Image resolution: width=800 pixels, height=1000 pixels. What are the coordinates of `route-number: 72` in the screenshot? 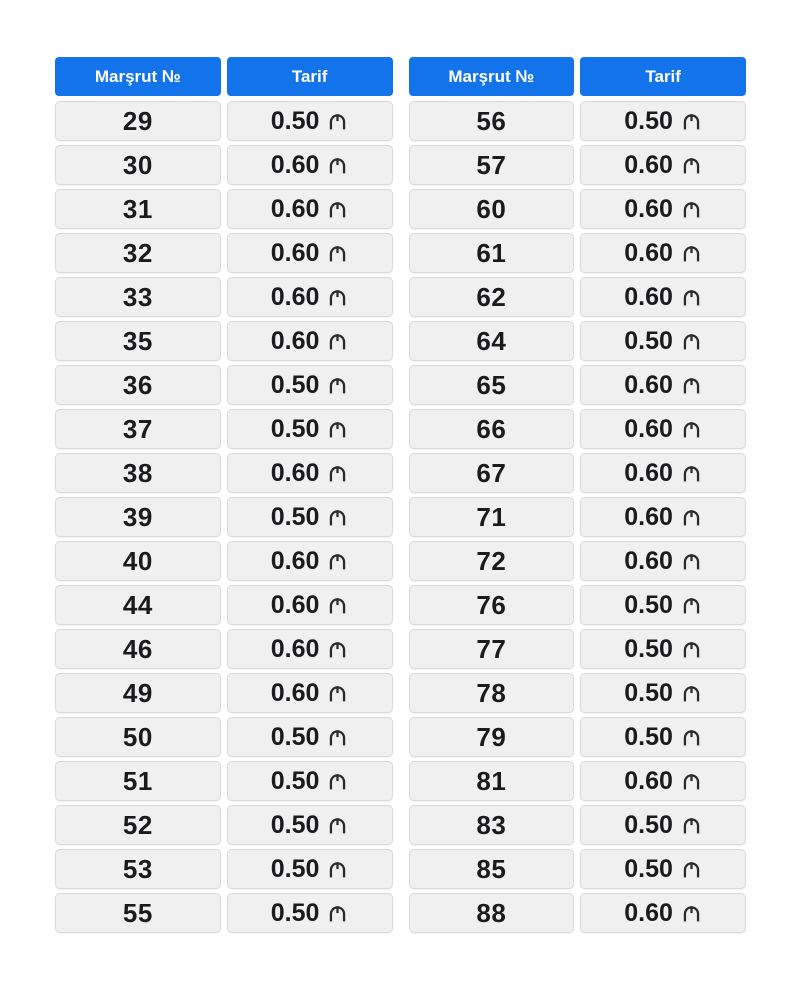 It's located at (491, 560).